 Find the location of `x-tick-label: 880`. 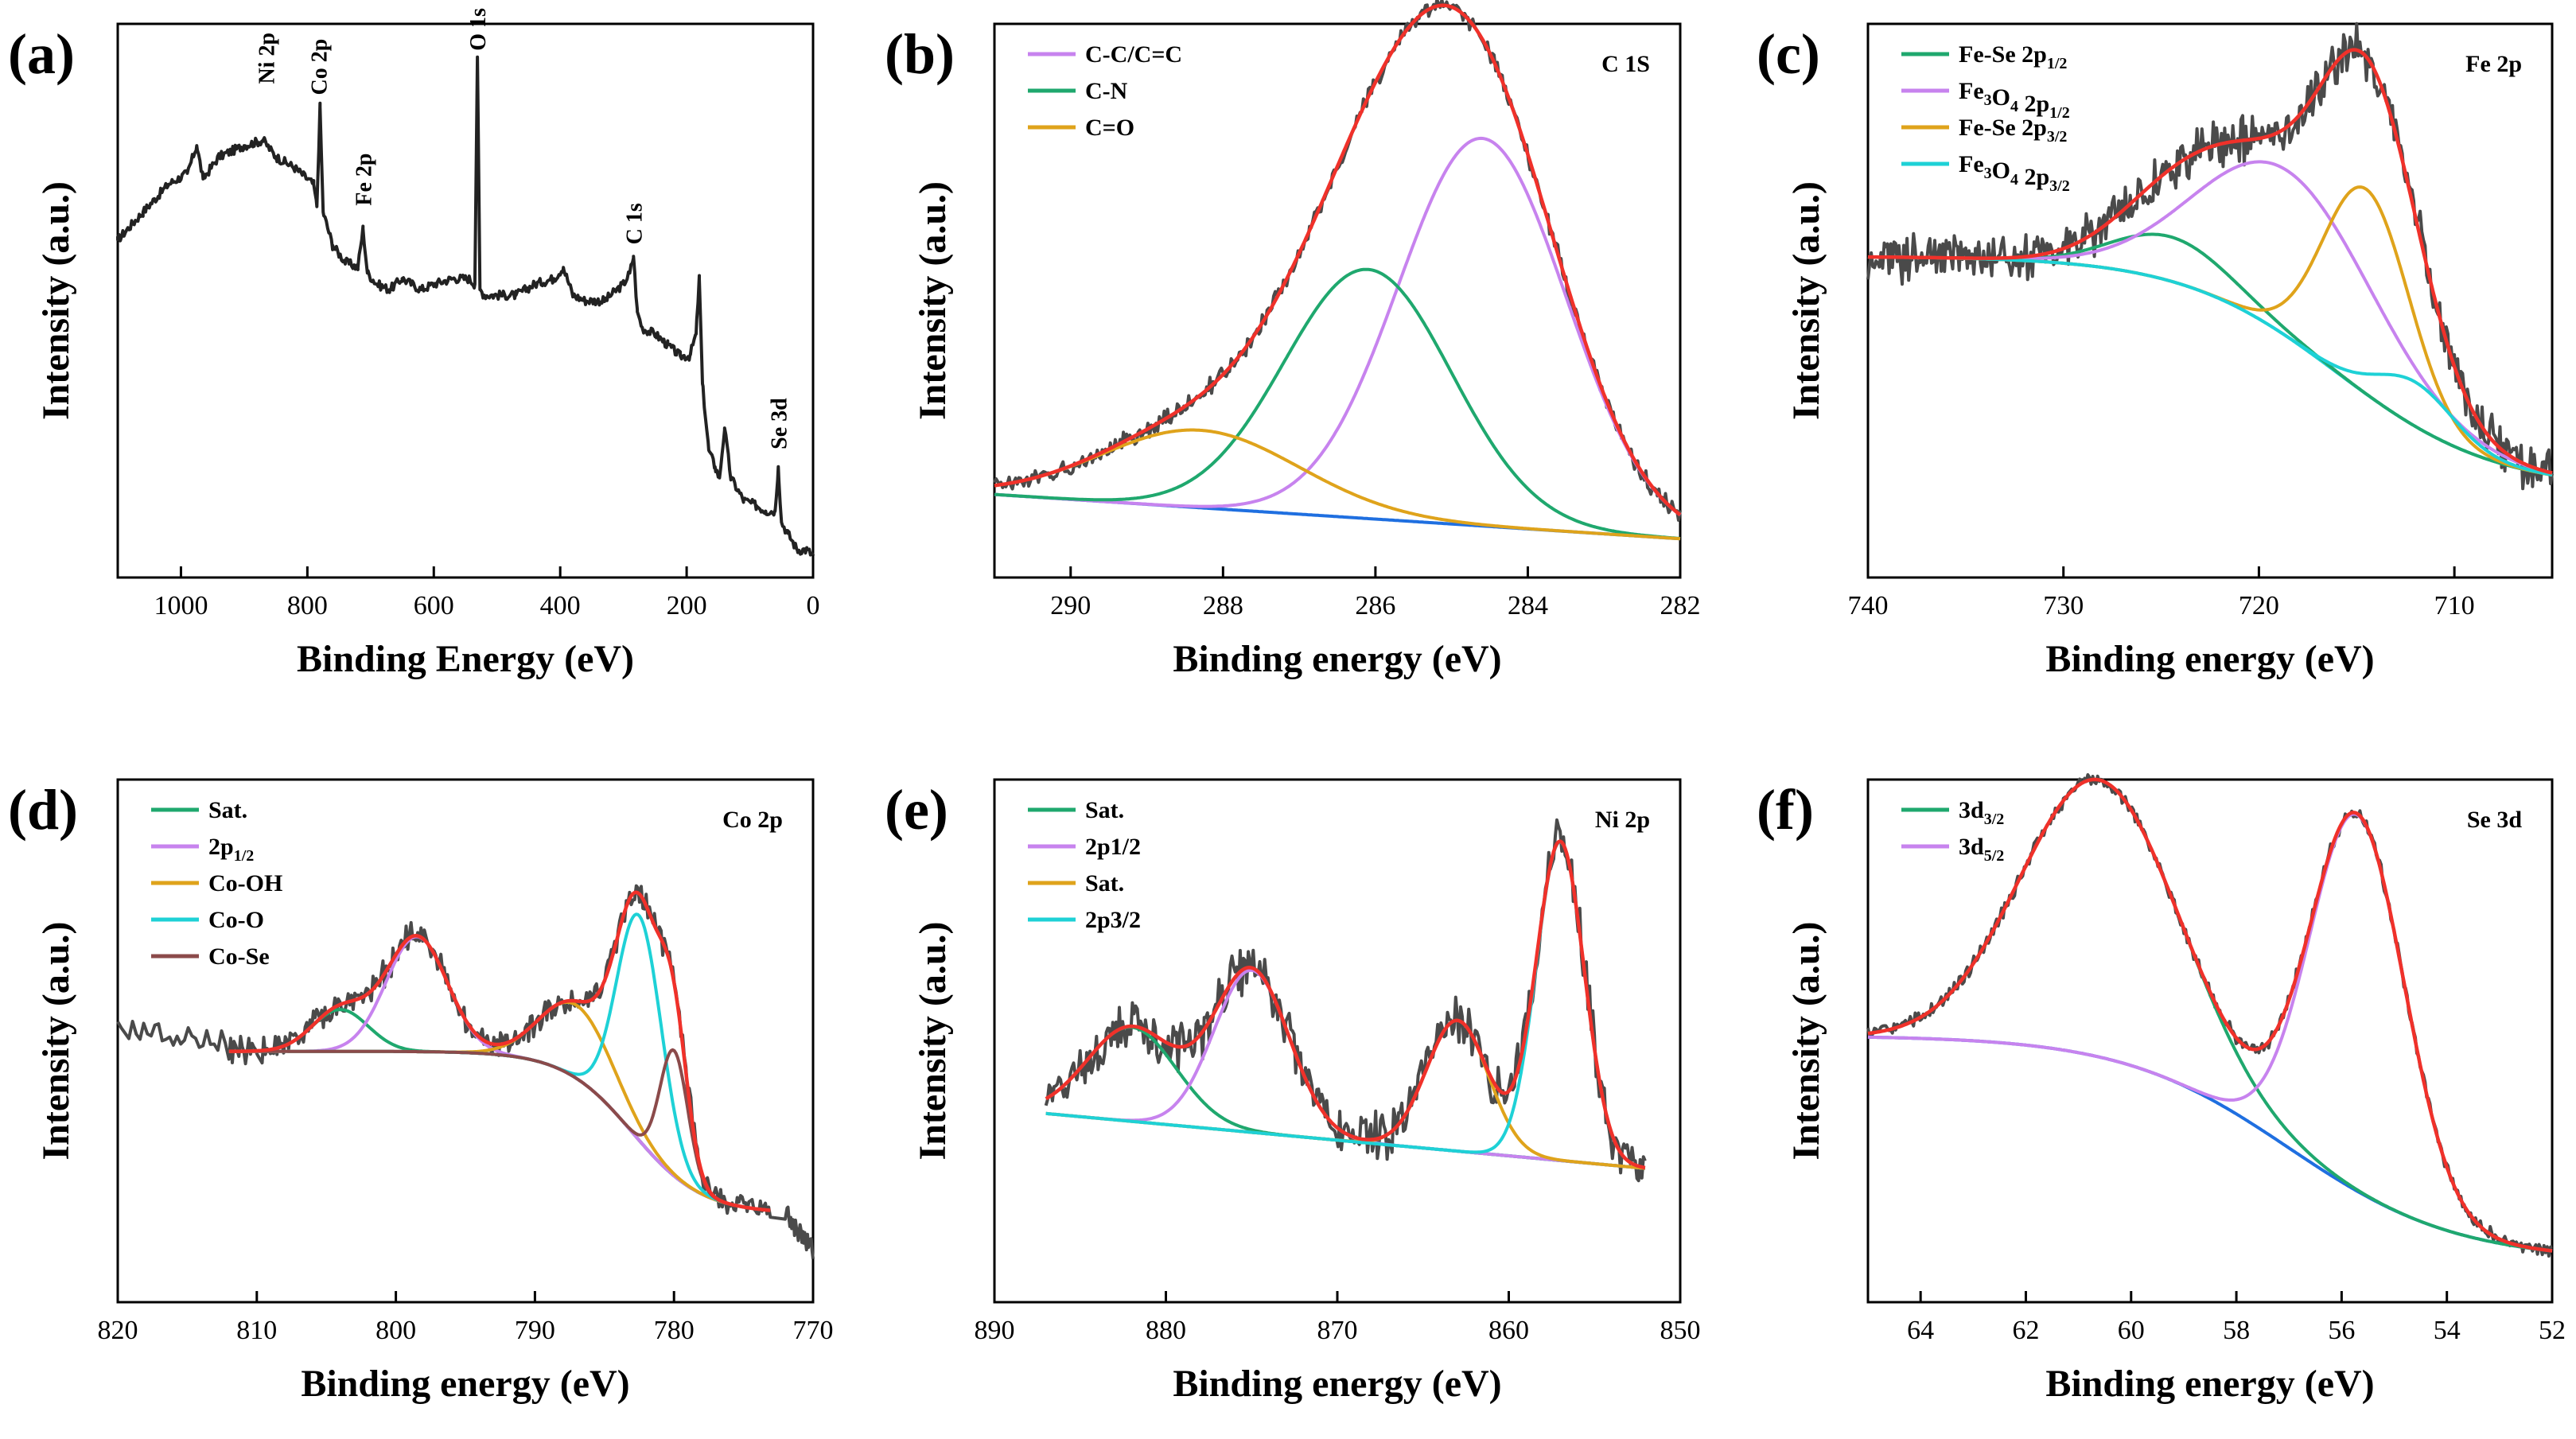

x-tick-label: 880 is located at coordinates (1166, 1330).